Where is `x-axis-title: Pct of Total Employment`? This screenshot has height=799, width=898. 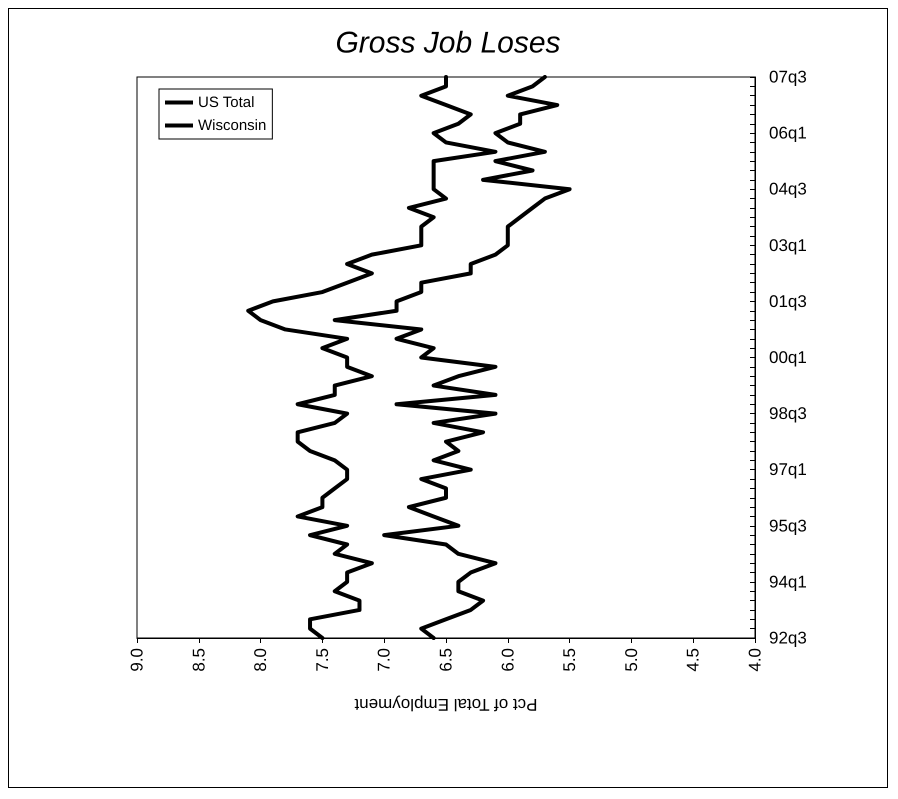 x-axis-title: Pct of Total Employment is located at coordinates (446, 704).